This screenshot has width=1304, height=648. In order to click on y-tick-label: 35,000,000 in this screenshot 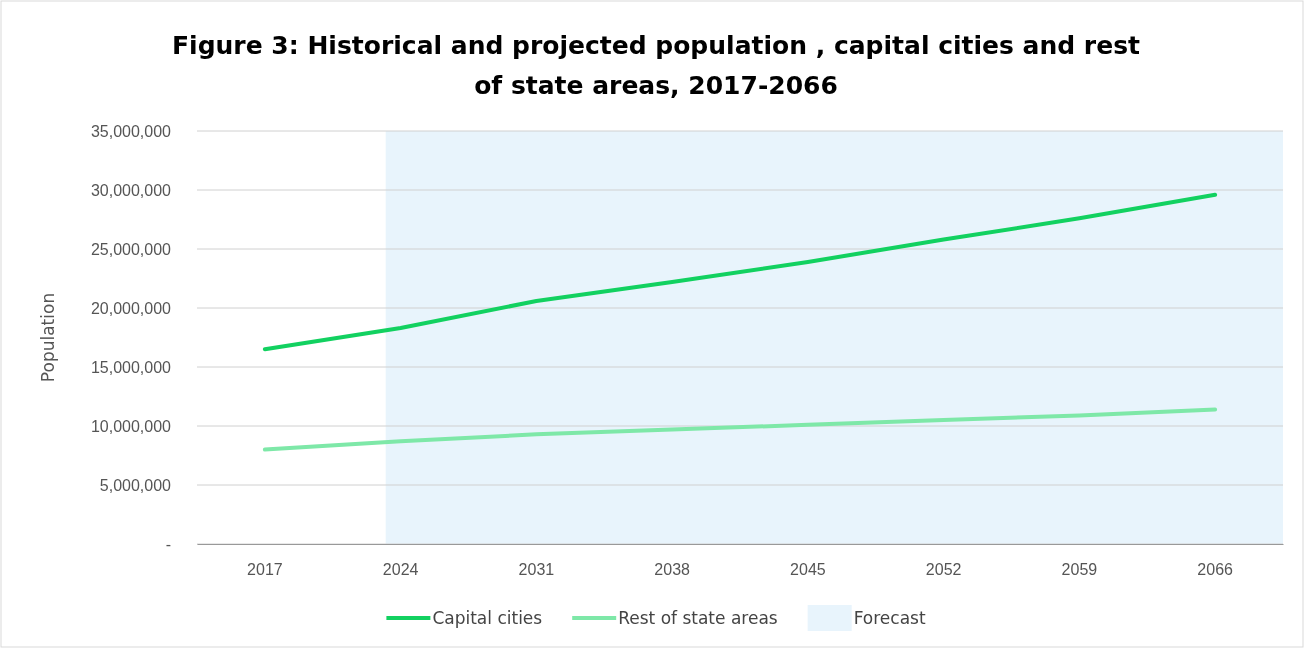, I will do `click(131, 131)`.